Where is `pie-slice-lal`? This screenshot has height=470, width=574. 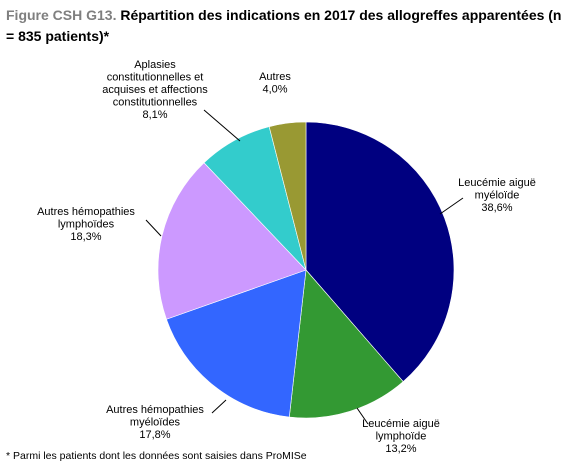 pie-slice-lal is located at coordinates (346, 344).